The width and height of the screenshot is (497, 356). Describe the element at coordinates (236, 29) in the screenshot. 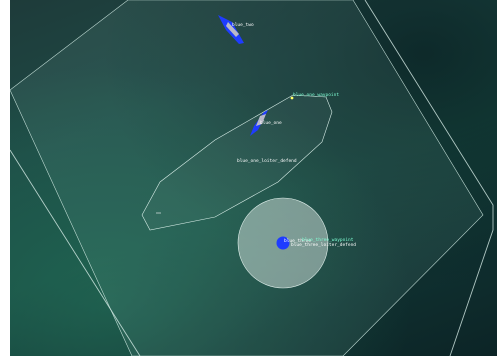

I see `vehicle-blue-two: blue_two` at that location.